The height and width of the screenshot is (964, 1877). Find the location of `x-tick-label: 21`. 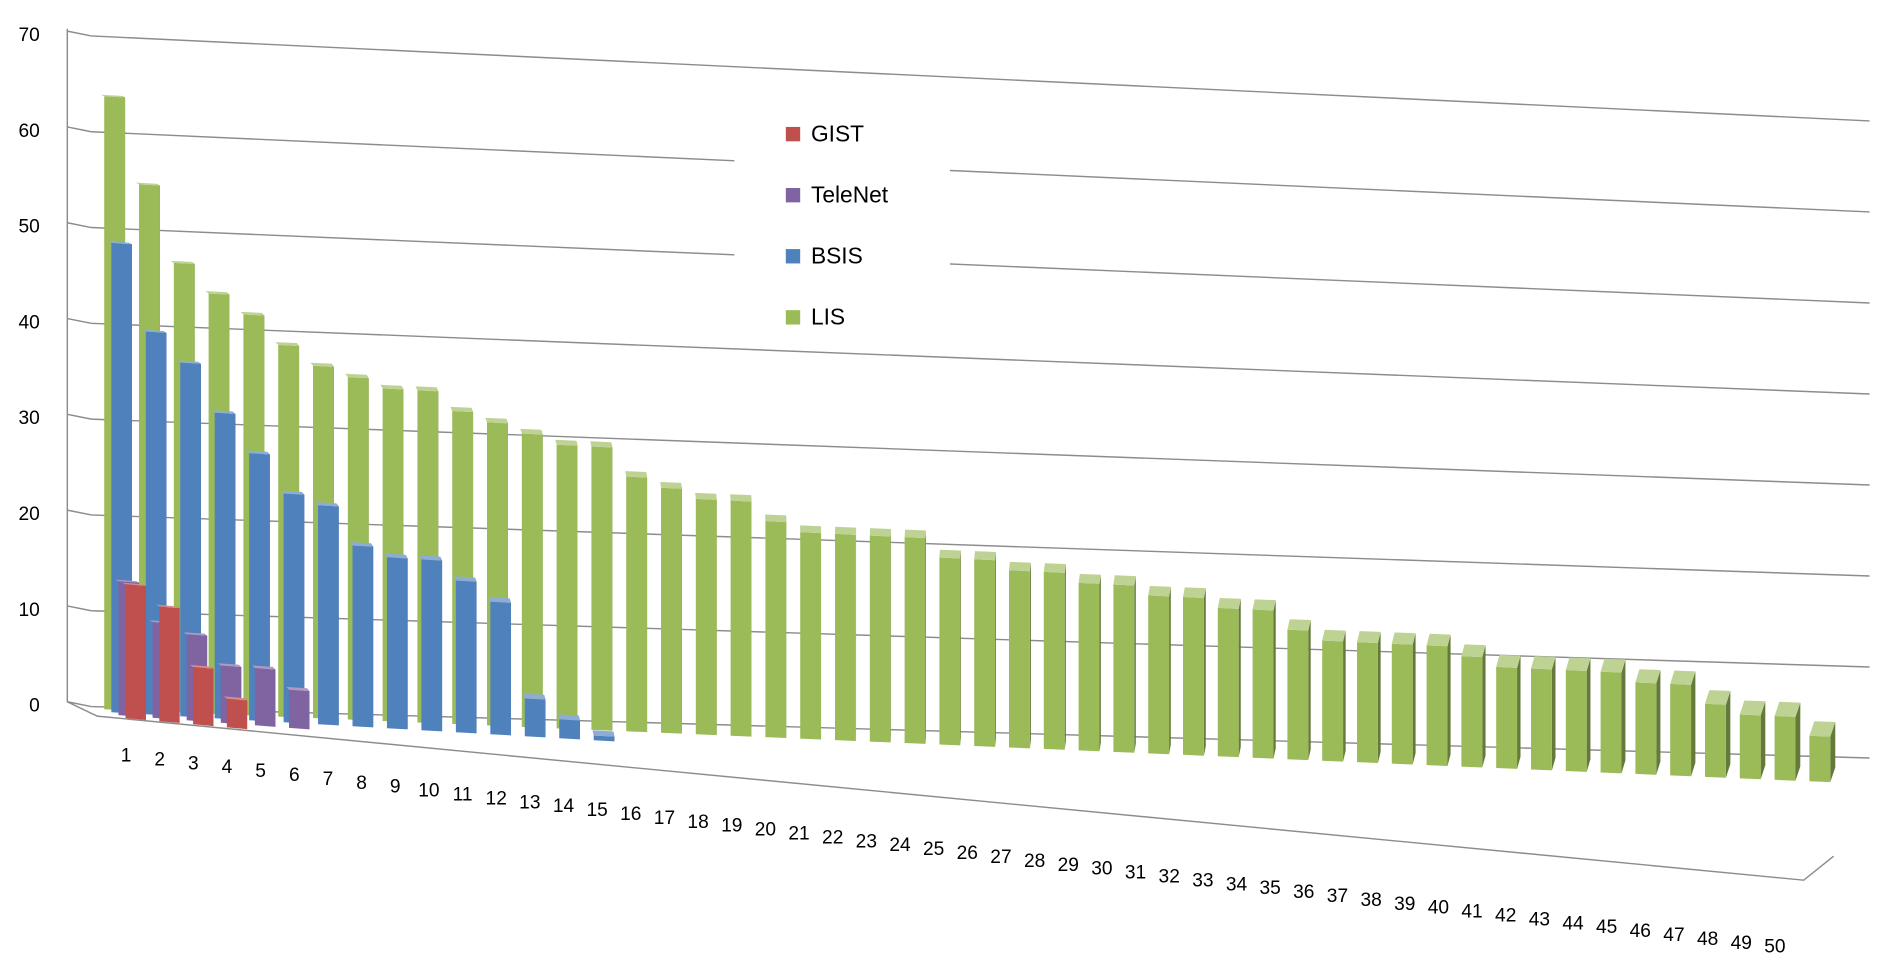

x-tick-label: 21 is located at coordinates (798, 834).